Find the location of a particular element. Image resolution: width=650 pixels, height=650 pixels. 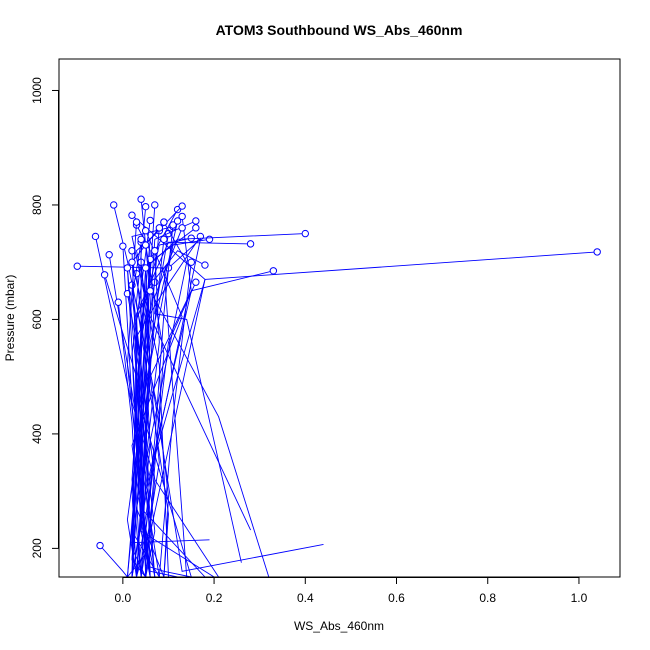

y-axis: 200 400 600 800 1000 is located at coordinates (44, 317).